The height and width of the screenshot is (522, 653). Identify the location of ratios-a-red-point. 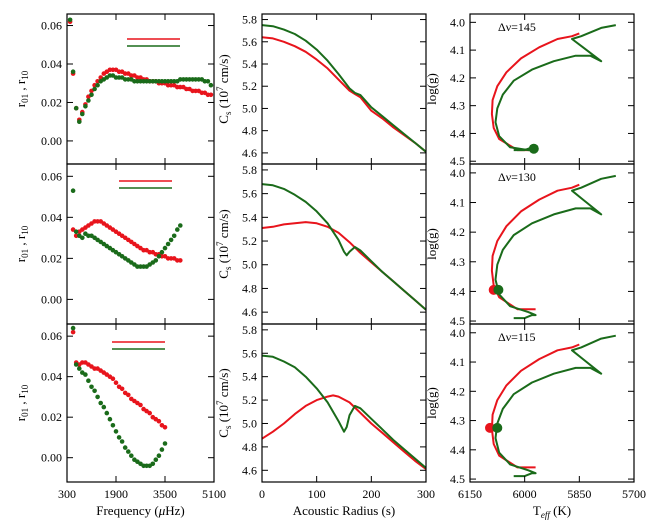
(211, 95).